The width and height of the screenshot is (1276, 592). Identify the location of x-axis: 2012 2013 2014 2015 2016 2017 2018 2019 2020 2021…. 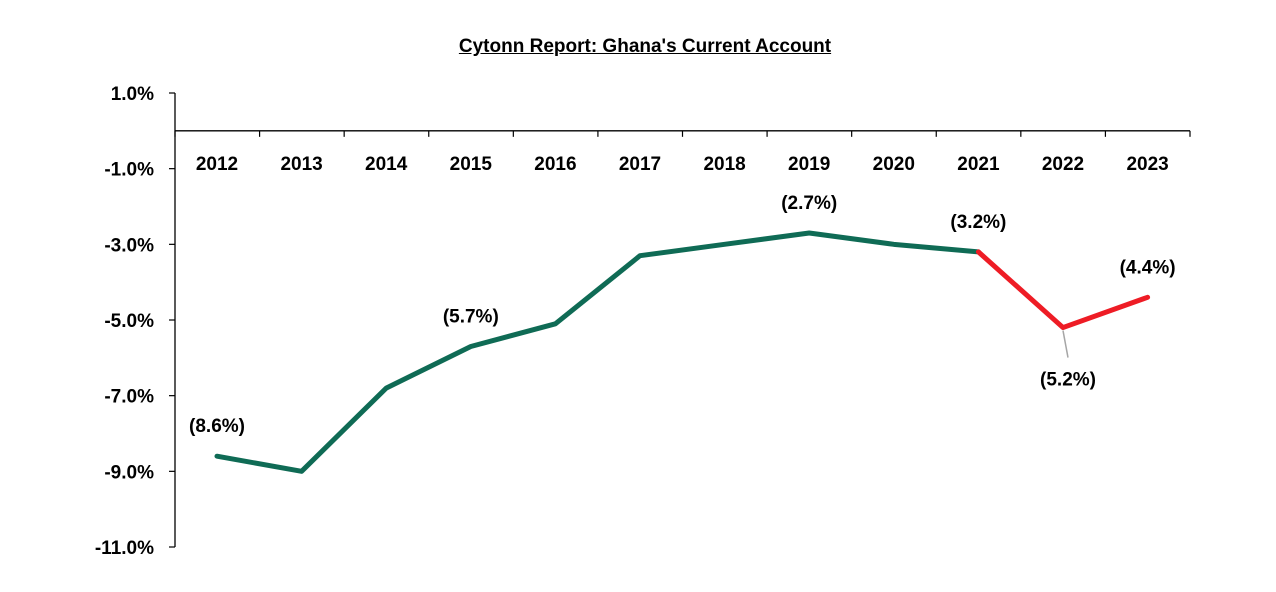
(682, 152).